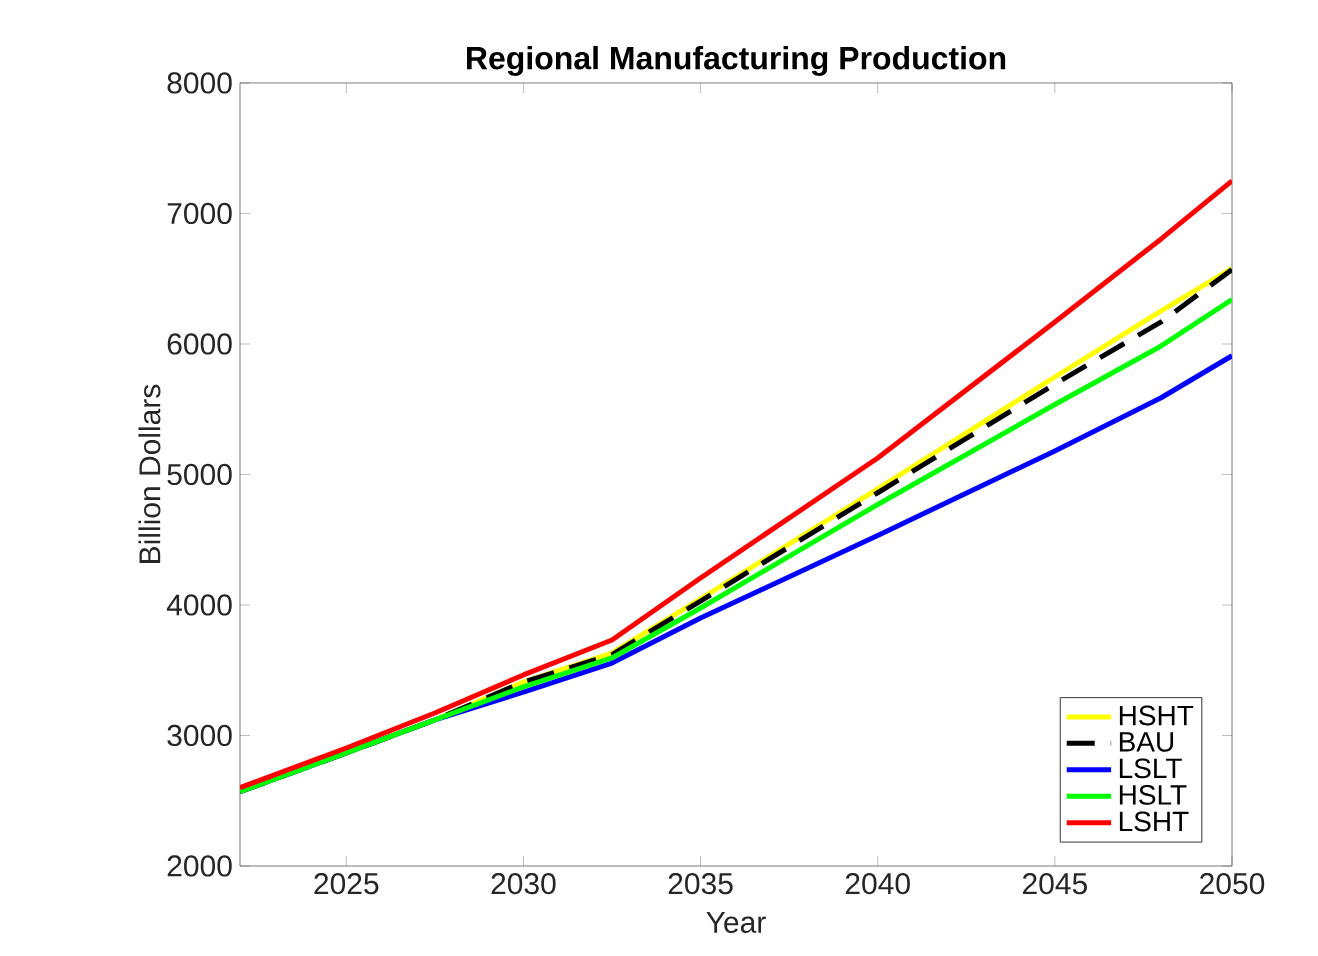 This screenshot has width=1318, height=956. I want to click on y-tick-label: 5000, so click(199, 474).